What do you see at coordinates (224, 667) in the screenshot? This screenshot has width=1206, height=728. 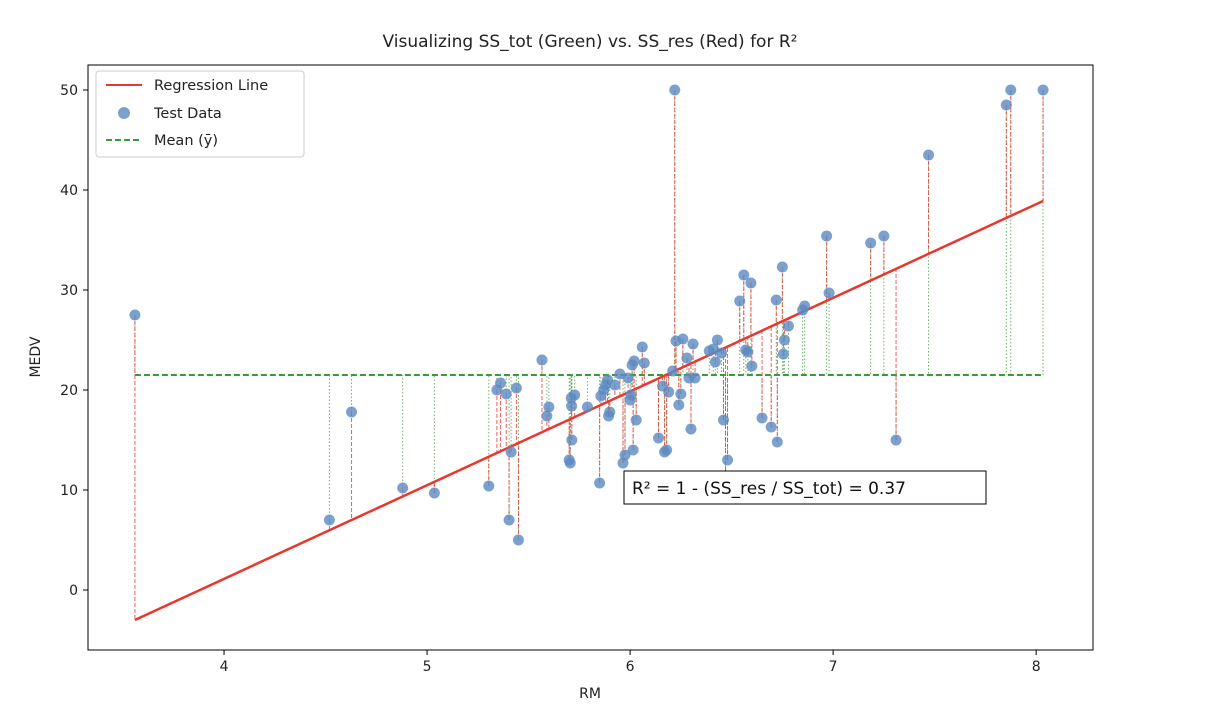 I see `x-tick-label: 4` at bounding box center [224, 667].